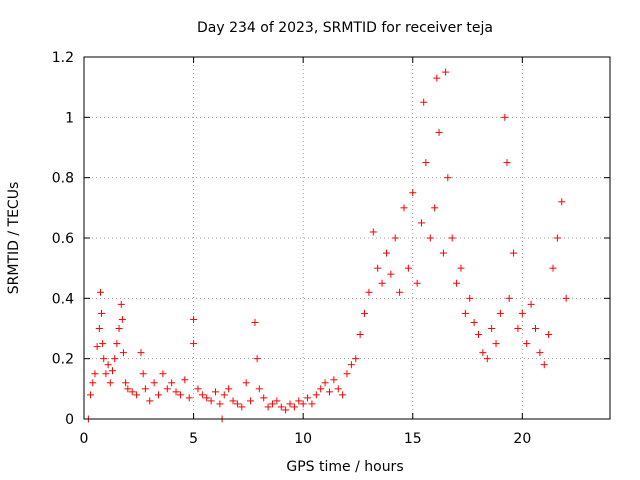  What do you see at coordinates (84, 439) in the screenshot?
I see `x-tick-label: 0` at bounding box center [84, 439].